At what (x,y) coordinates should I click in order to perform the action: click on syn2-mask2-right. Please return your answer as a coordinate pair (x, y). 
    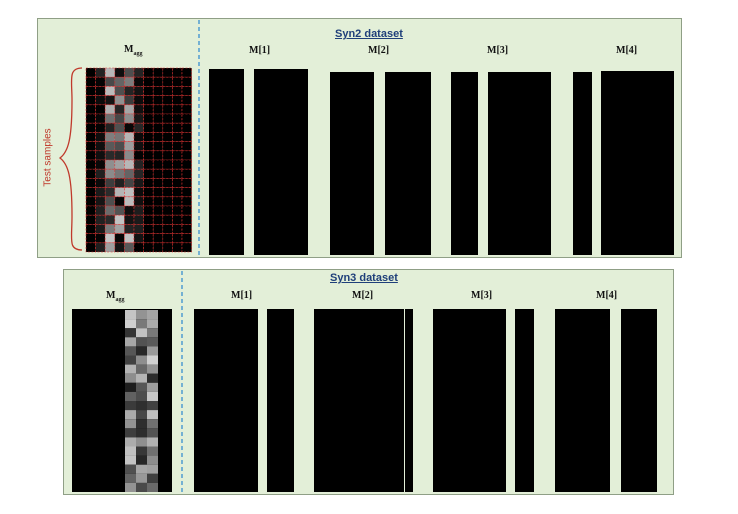
    Looking at the image, I should click on (408, 163).